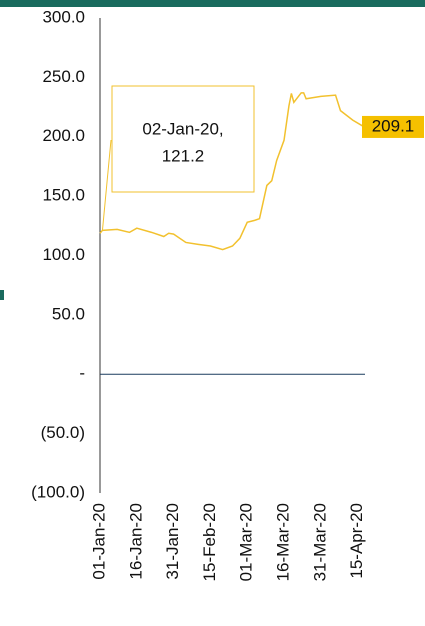 The width and height of the screenshot is (425, 626). What do you see at coordinates (63, 254) in the screenshot?
I see `y-tick-label: 100.0` at bounding box center [63, 254].